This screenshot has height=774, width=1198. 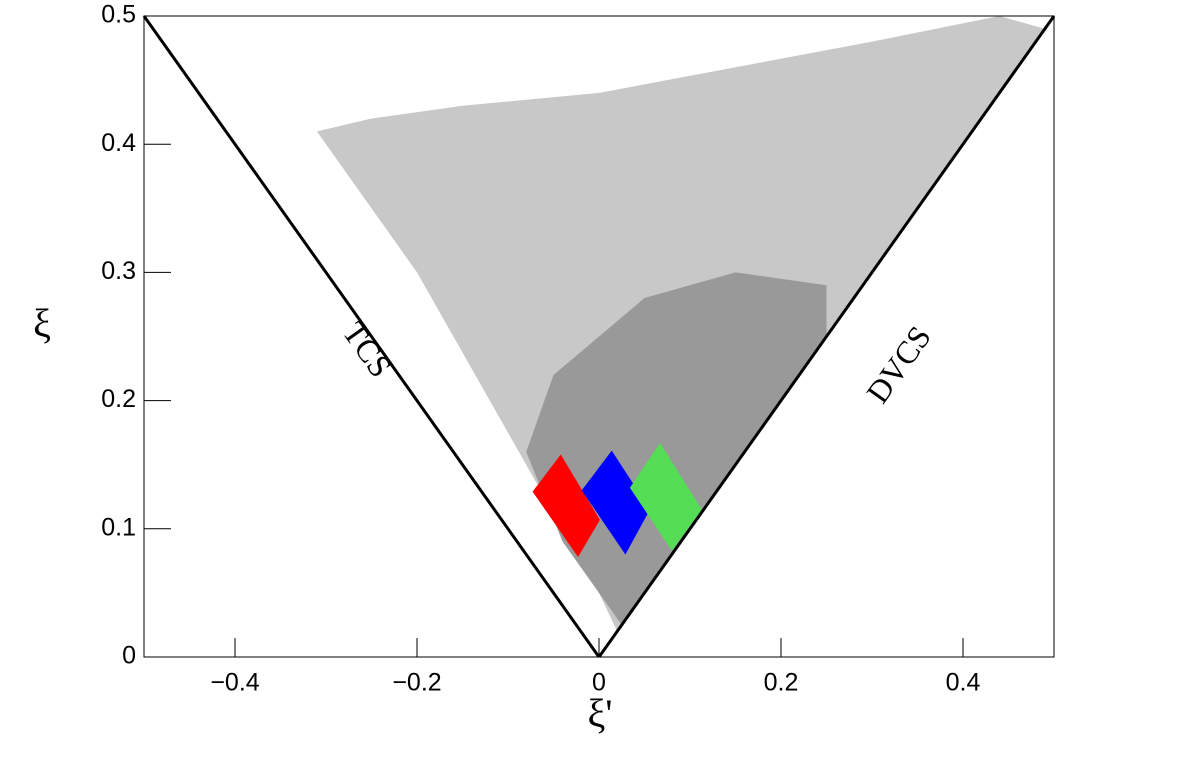 I want to click on y-tick-label: 0.4, so click(x=118, y=143).